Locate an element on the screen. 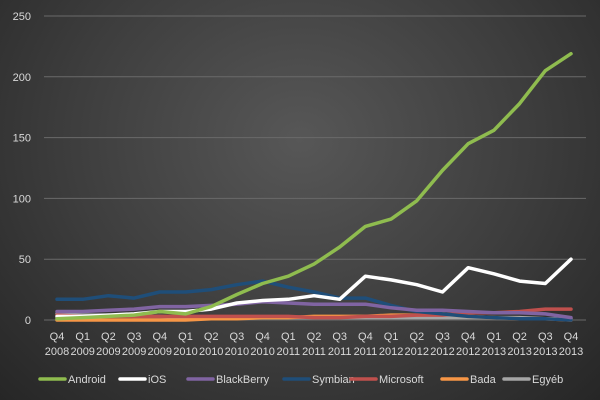 The height and width of the screenshot is (400, 600). series-line-blackberry is located at coordinates (314, 310).